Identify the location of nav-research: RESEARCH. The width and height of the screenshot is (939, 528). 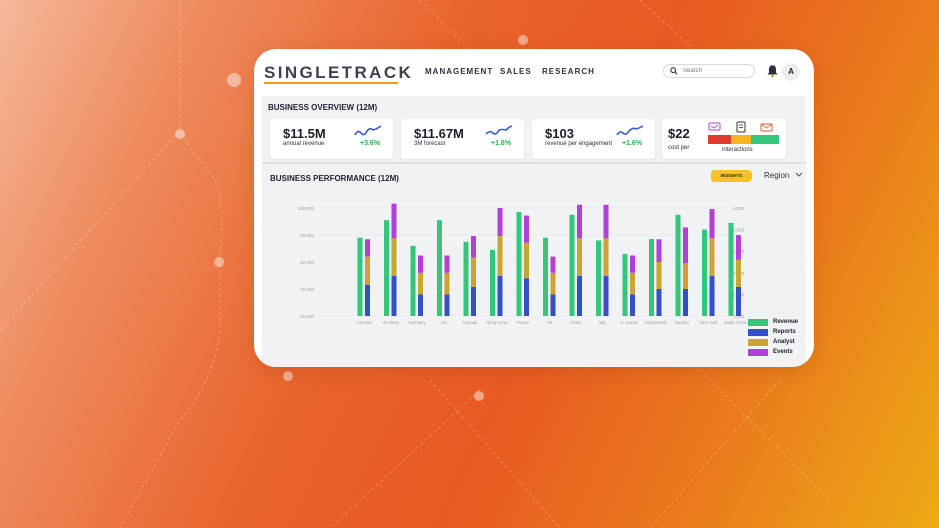
(568, 71).